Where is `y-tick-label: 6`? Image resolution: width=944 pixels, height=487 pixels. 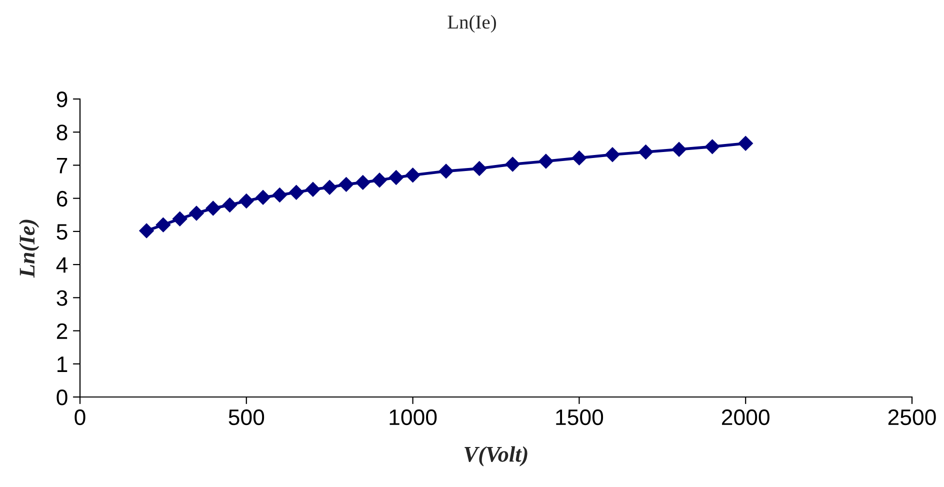
y-tick-label: 6 is located at coordinates (62, 198).